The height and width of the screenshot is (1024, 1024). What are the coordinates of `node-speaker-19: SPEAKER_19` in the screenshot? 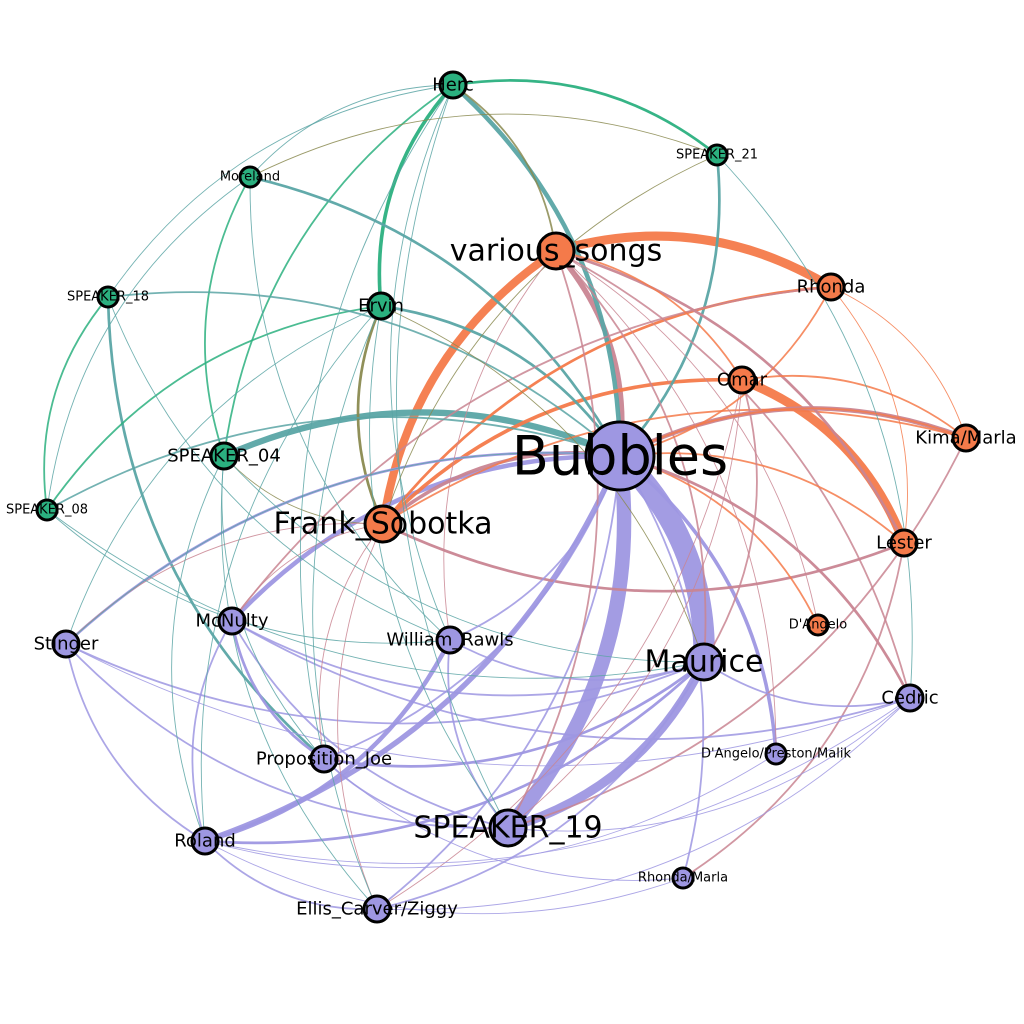 It's located at (508, 828).